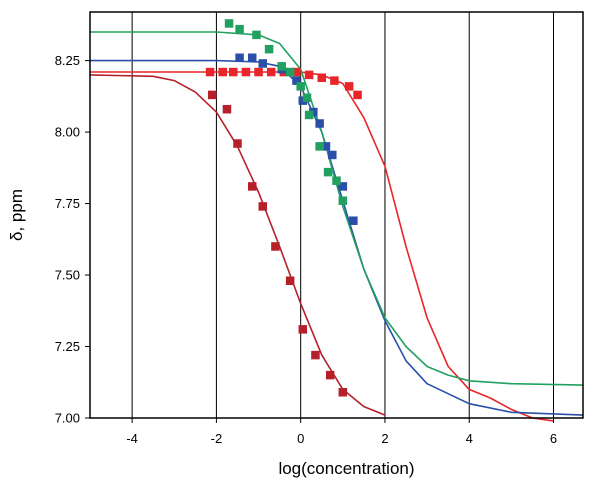 The image size is (596, 480). I want to click on x-axis-title: log(concentration), so click(346, 468).